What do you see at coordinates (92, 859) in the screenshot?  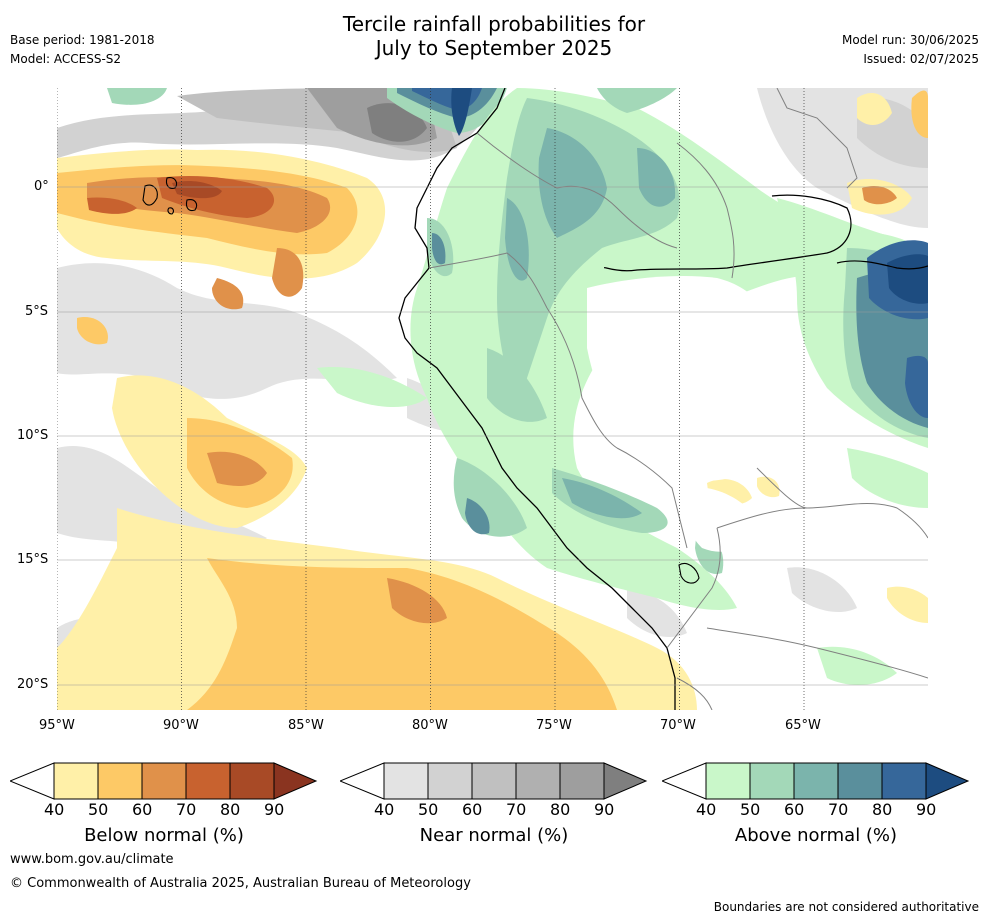 I see `website-link: www.bom.gov.au/climate` at bounding box center [92, 859].